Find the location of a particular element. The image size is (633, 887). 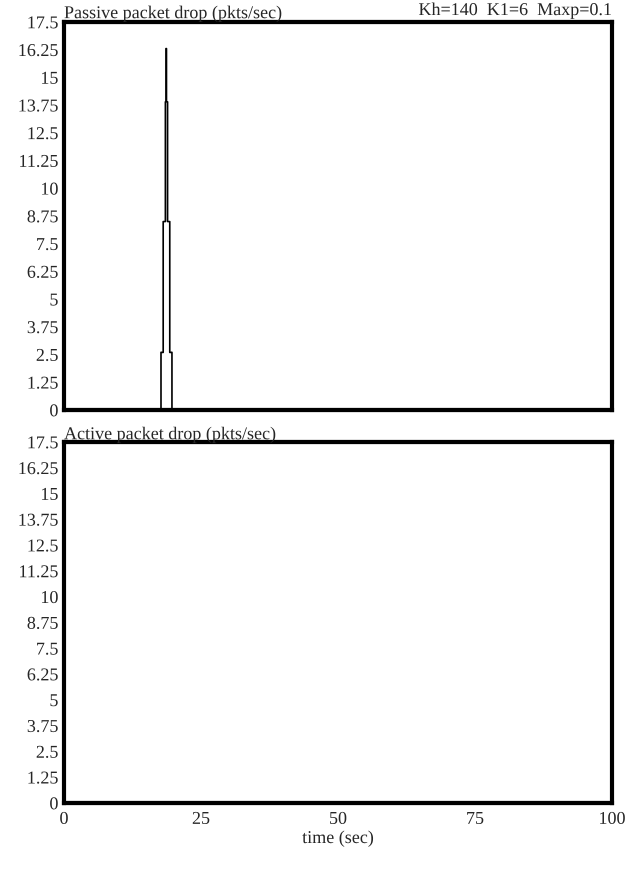

x-tick-label: 100 is located at coordinates (612, 818).